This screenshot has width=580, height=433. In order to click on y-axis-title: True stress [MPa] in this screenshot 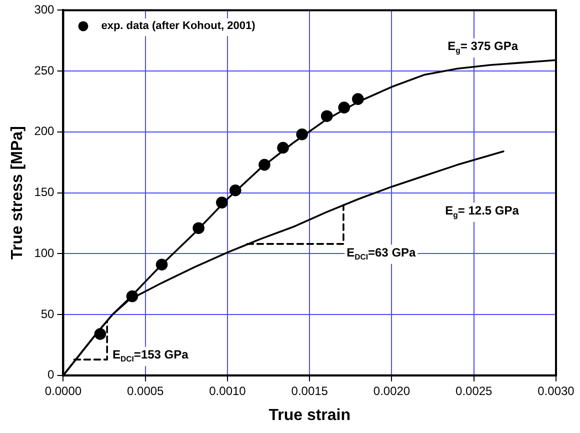, I will do `click(17, 193)`.